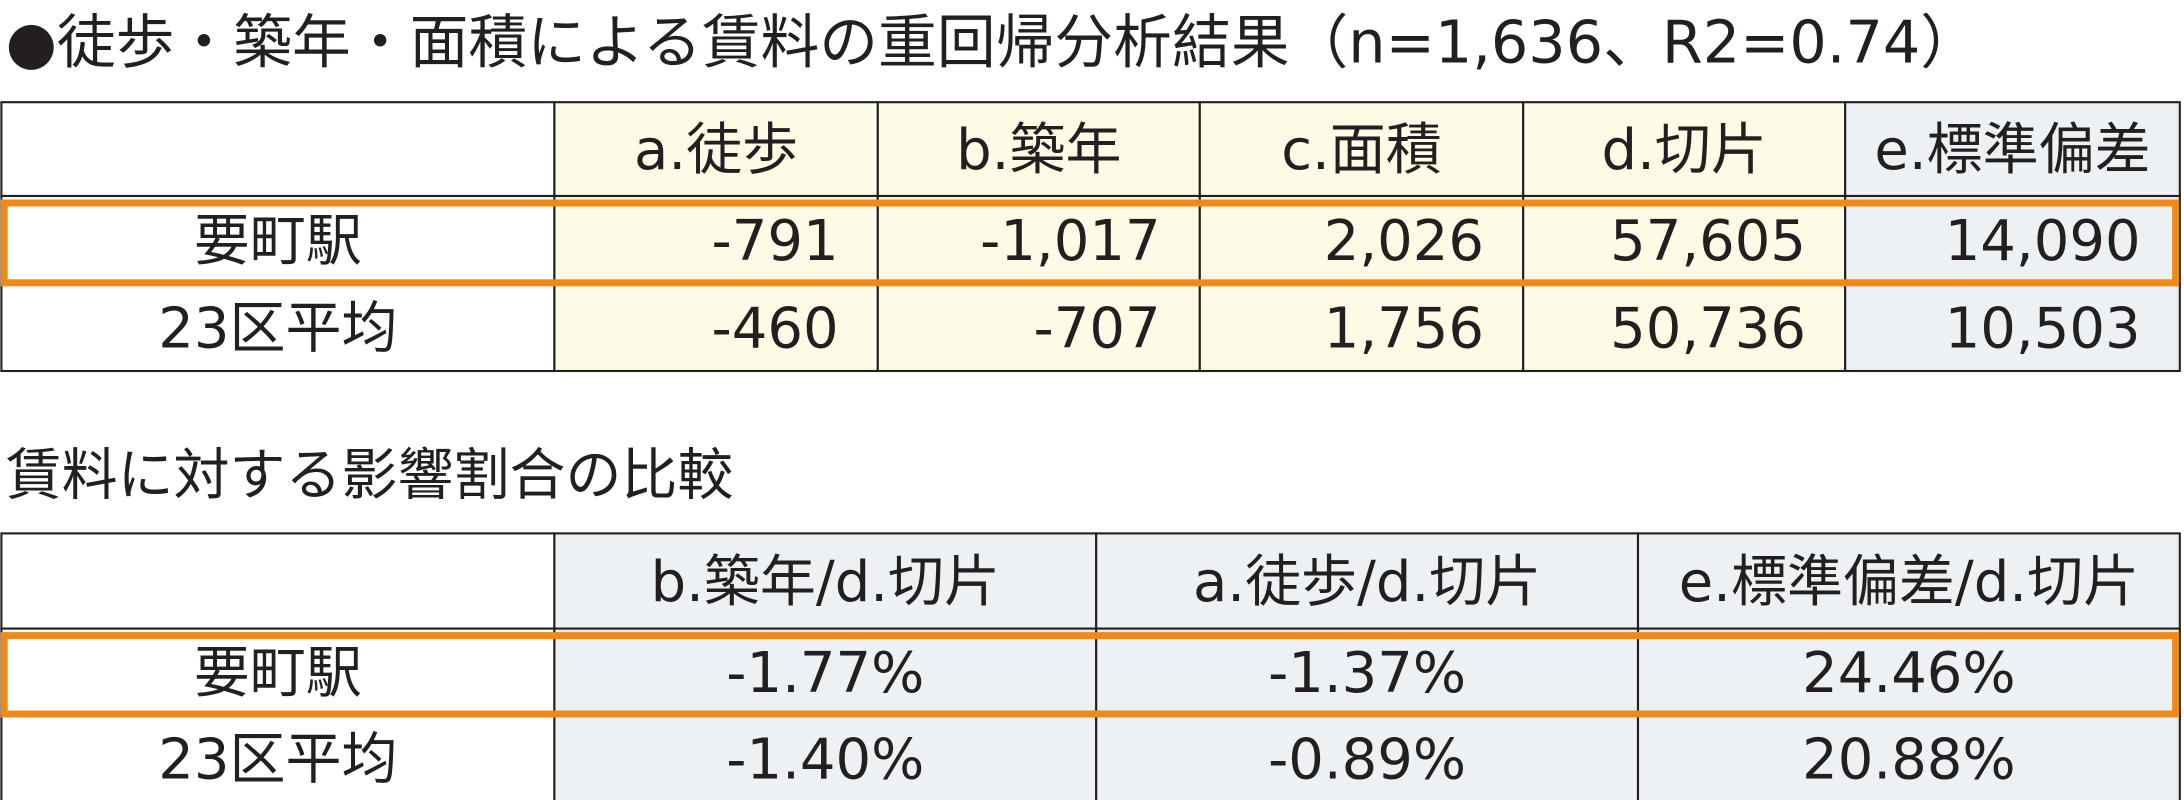 This screenshot has width=2184, height=800. What do you see at coordinates (775, 241) in the screenshot?
I see `cell-value: -791` at bounding box center [775, 241].